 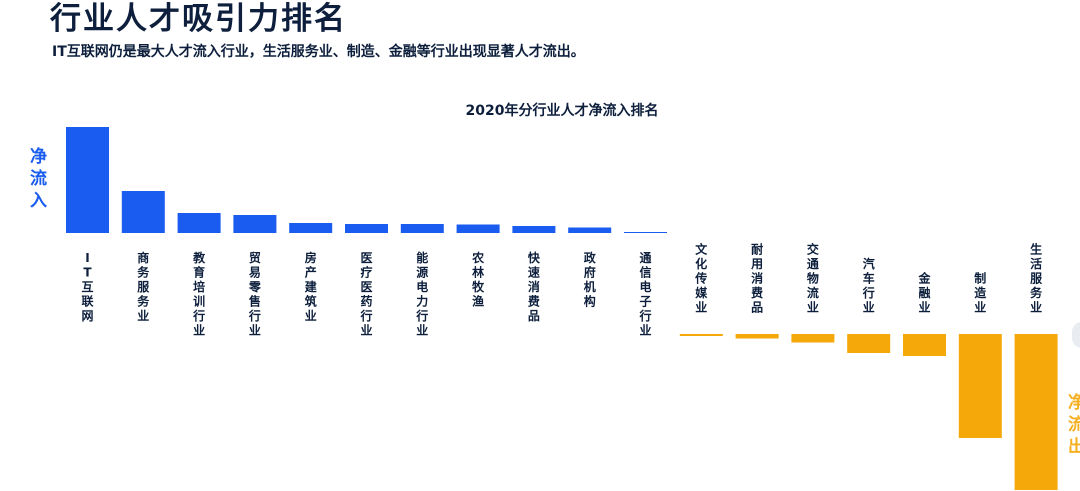 I want to click on category-label: 教育培训行业, so click(x=199, y=294).